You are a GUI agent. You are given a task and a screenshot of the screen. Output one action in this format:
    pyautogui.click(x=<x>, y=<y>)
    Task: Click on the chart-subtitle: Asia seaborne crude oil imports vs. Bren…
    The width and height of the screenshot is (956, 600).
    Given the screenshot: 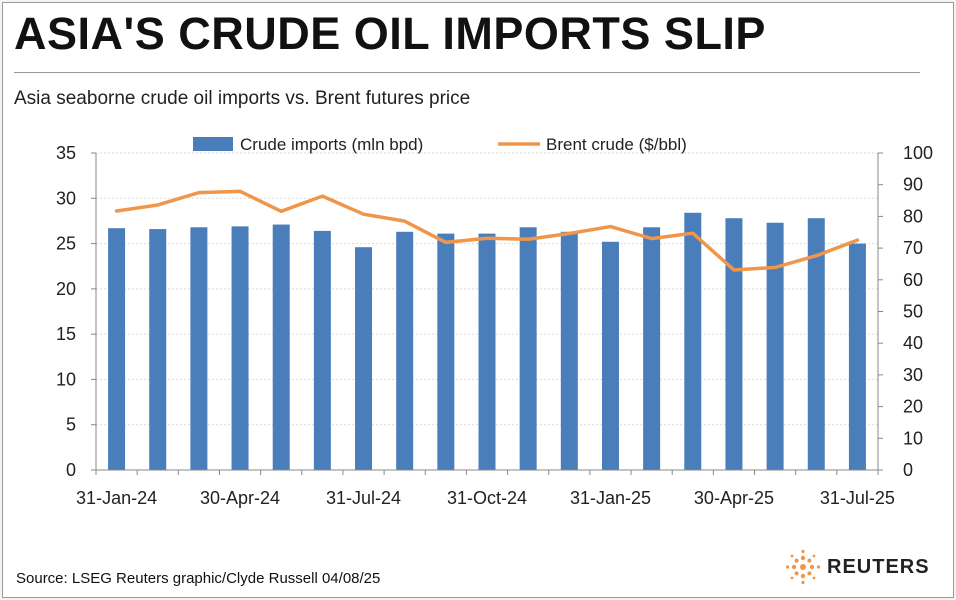 What is the action you would take?
    pyautogui.click(x=242, y=98)
    